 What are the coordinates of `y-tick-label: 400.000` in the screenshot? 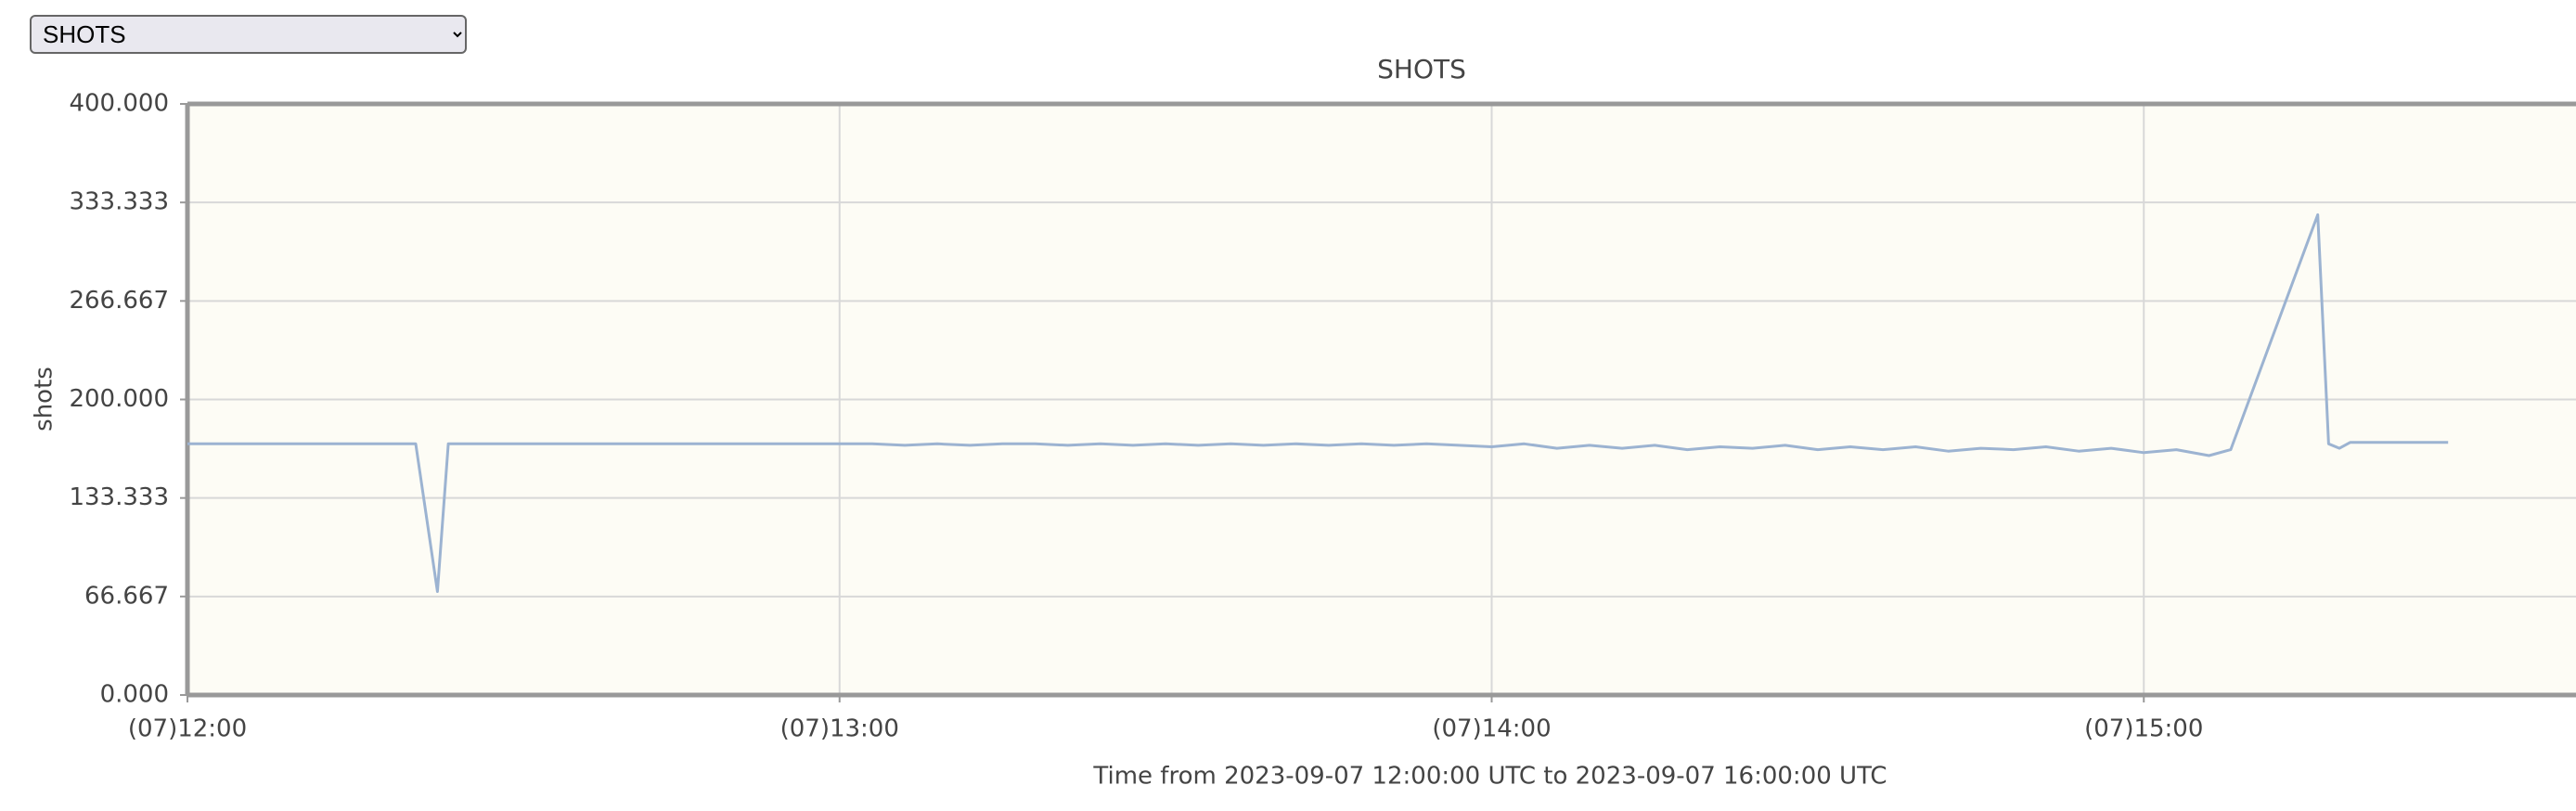 It's located at (119, 104).